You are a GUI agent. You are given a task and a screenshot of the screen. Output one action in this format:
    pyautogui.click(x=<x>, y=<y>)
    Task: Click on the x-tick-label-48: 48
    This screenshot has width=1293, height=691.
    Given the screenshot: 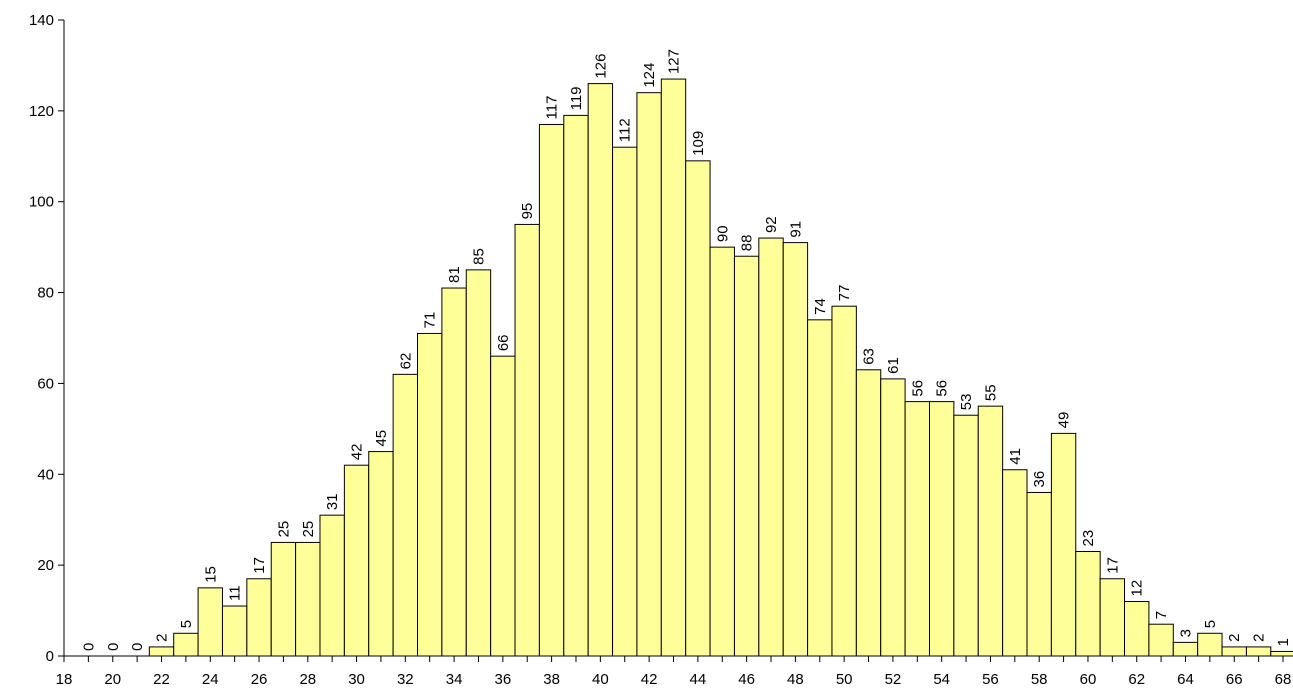 What is the action you would take?
    pyautogui.click(x=795, y=679)
    